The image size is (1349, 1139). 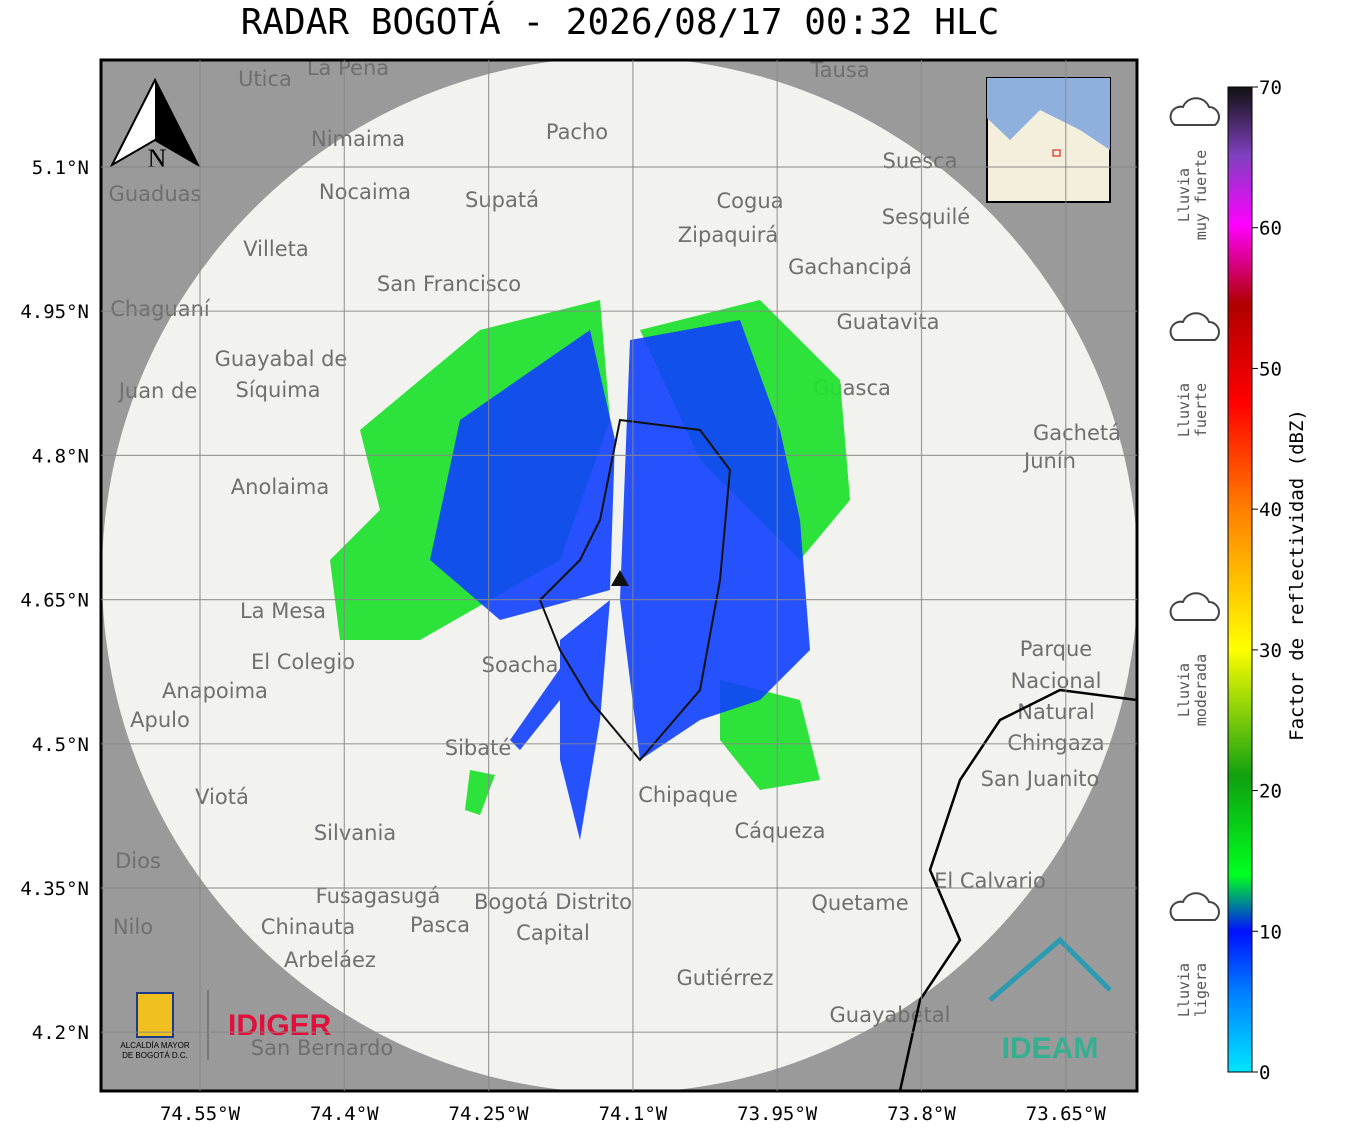 I want to click on place-label: Silvania, so click(x=355, y=833).